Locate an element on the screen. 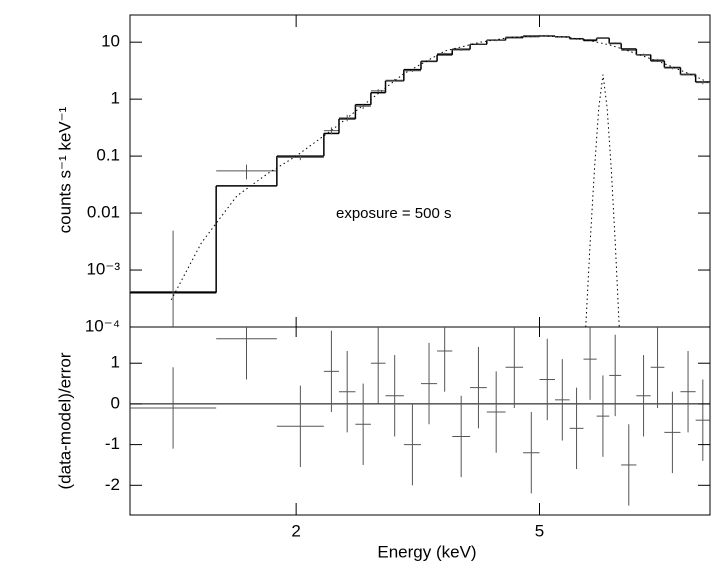 The image size is (711, 565). x-tick-label: 2 is located at coordinates (295, 530).